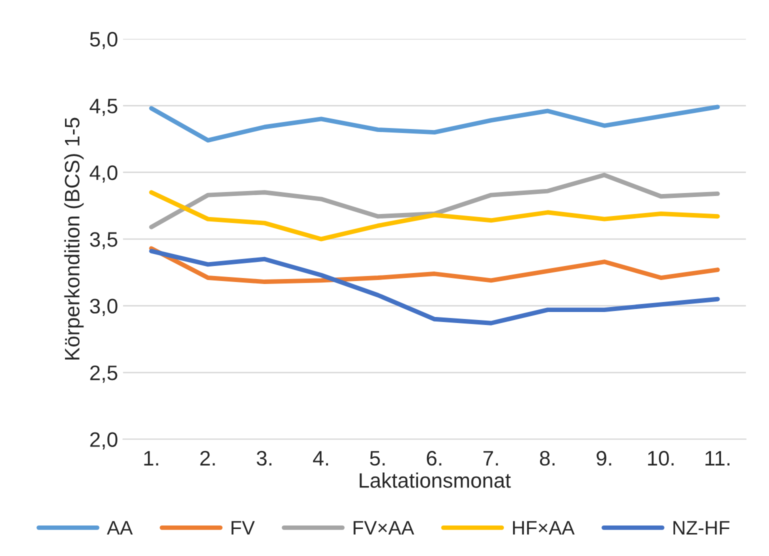  What do you see at coordinates (119, 527) in the screenshot?
I see `legend-label: AA` at bounding box center [119, 527].